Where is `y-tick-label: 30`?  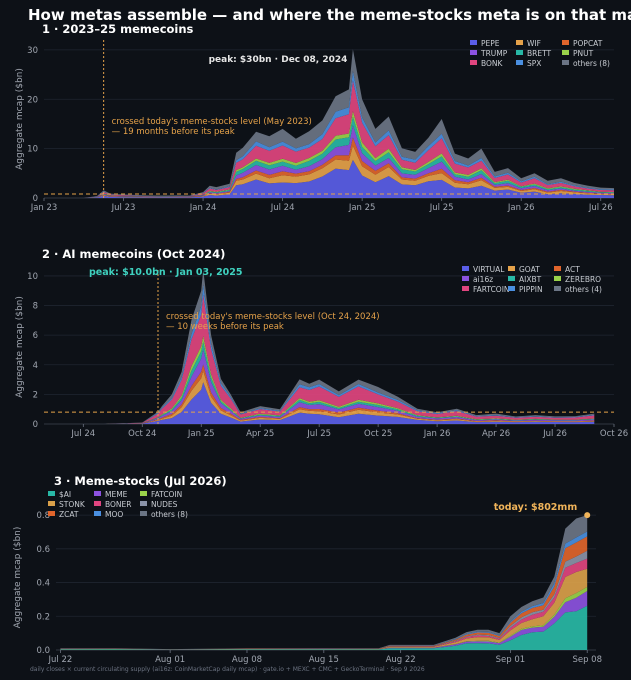
y-tick-label: 30 is located at coordinates (32, 51).